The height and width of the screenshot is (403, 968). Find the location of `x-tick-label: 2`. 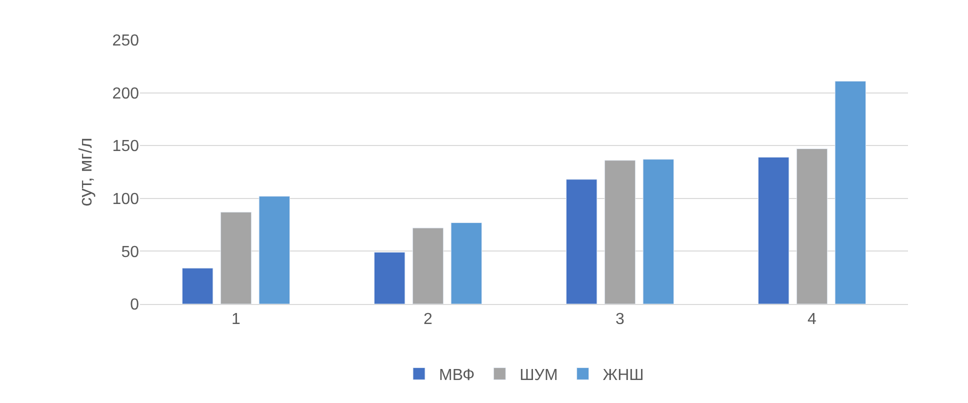

x-tick-label: 2 is located at coordinates (428, 319).